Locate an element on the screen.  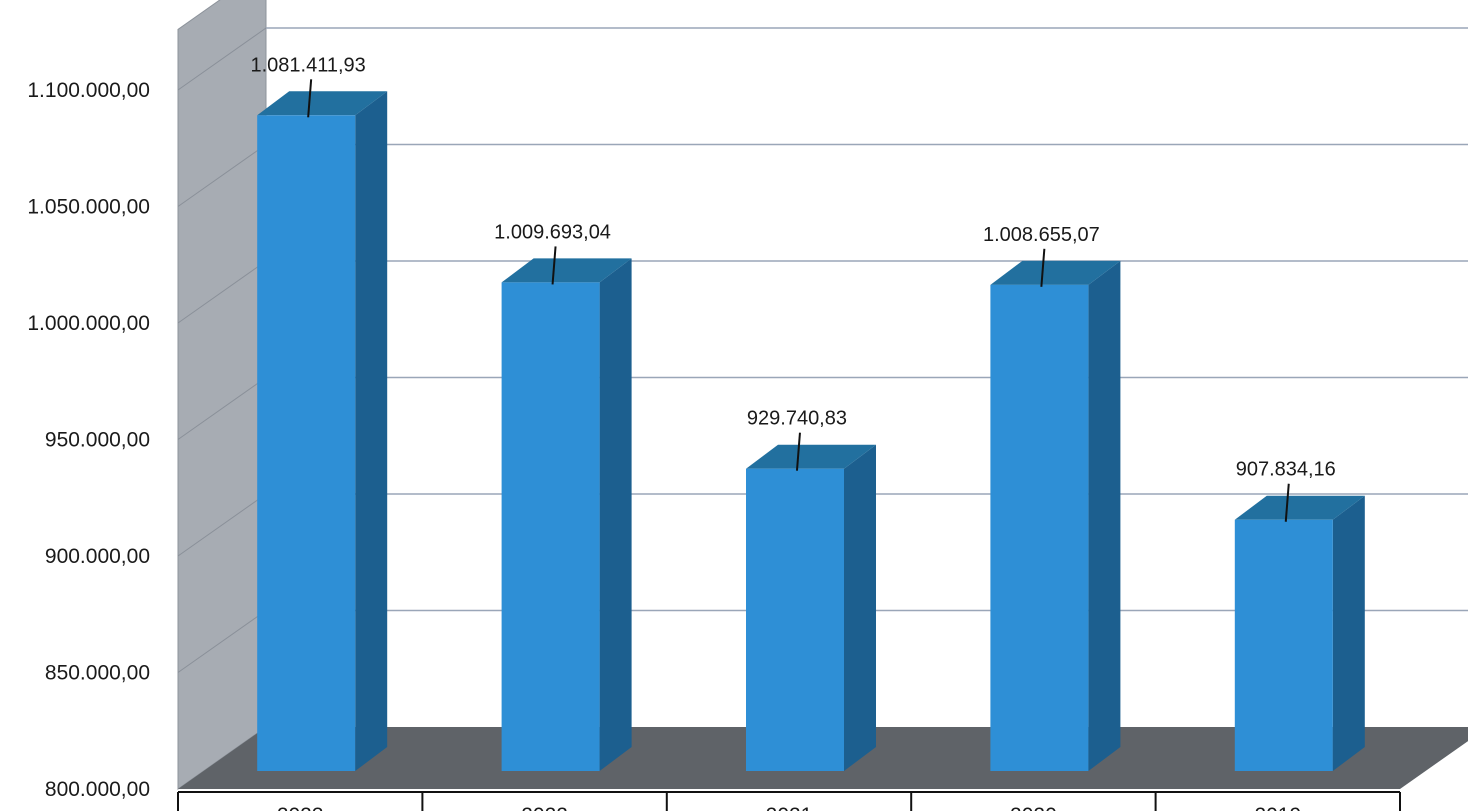
y-tick-label: 950.000,00 is located at coordinates (97, 440).